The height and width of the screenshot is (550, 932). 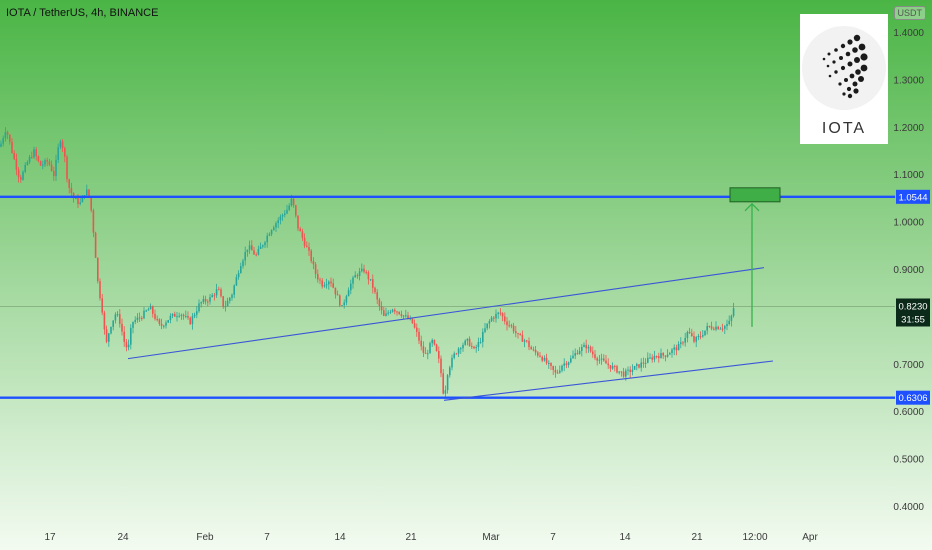 What do you see at coordinates (908, 223) in the screenshot?
I see `y-tick-label: 1.0000` at bounding box center [908, 223].